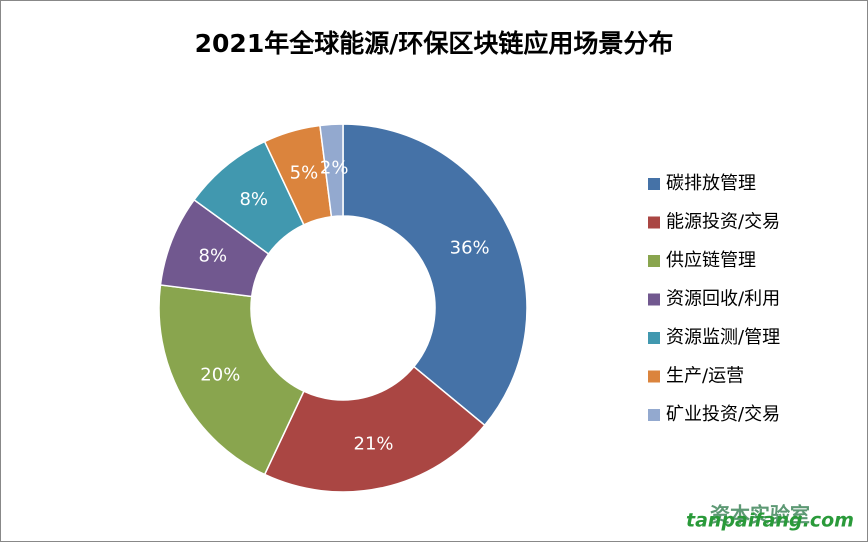 The height and width of the screenshot is (546, 868). Describe the element at coordinates (470, 247) in the screenshot. I see `data-label: 36%` at that location.